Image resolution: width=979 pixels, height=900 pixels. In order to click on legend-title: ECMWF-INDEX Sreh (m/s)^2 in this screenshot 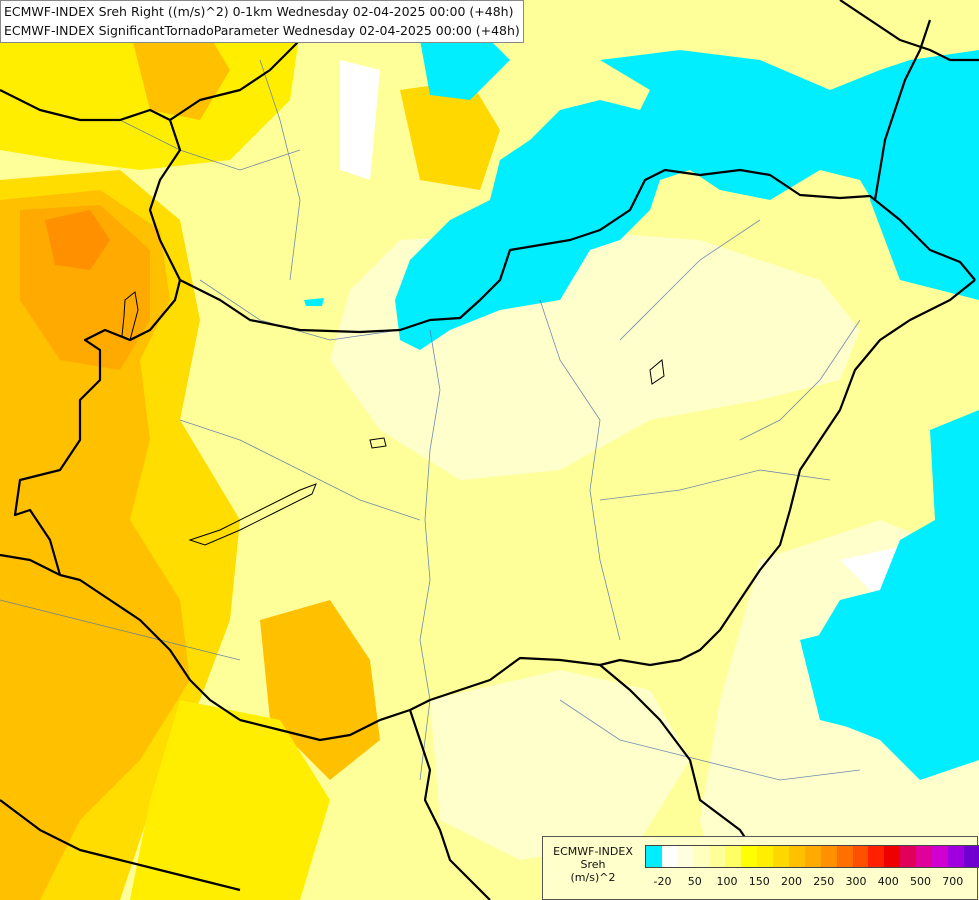, I will do `click(593, 864)`.